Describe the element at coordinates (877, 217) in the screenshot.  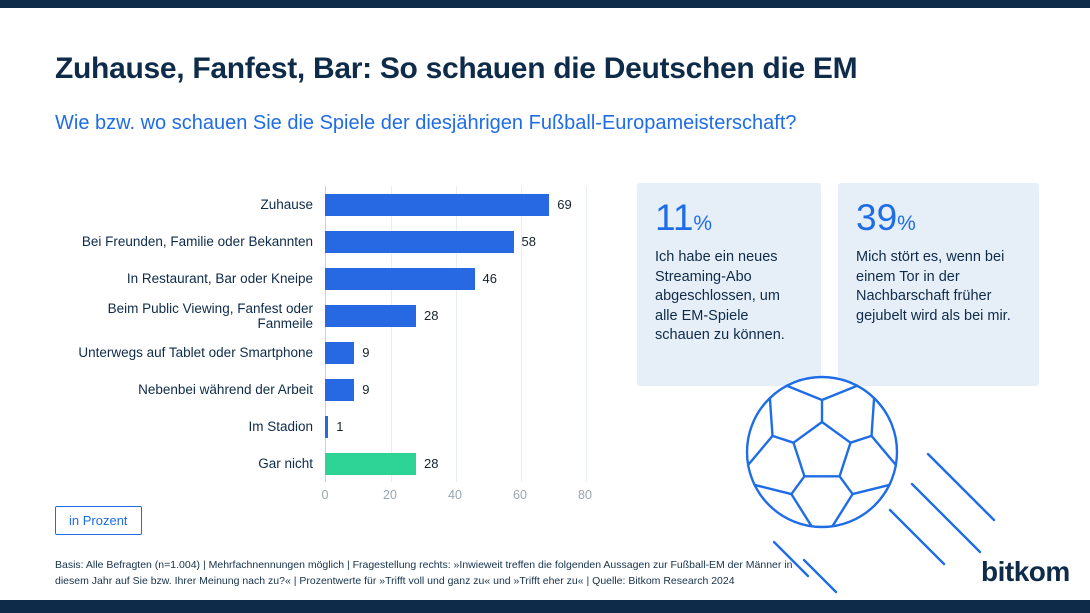
I see `stat-number: 39` at that location.